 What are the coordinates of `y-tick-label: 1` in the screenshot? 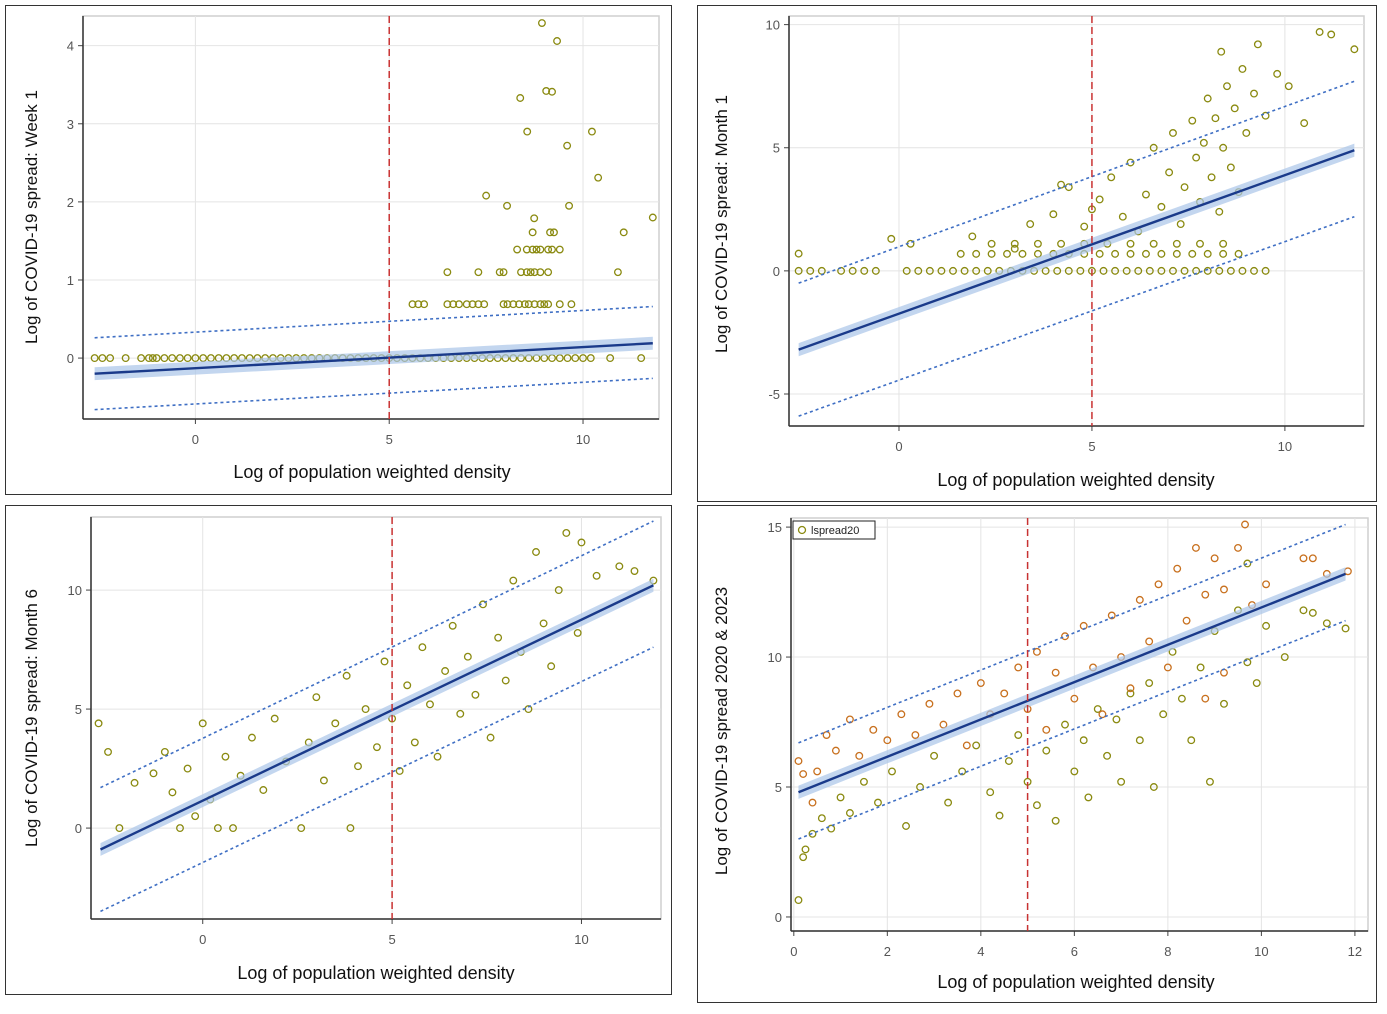 It's located at (70, 280).